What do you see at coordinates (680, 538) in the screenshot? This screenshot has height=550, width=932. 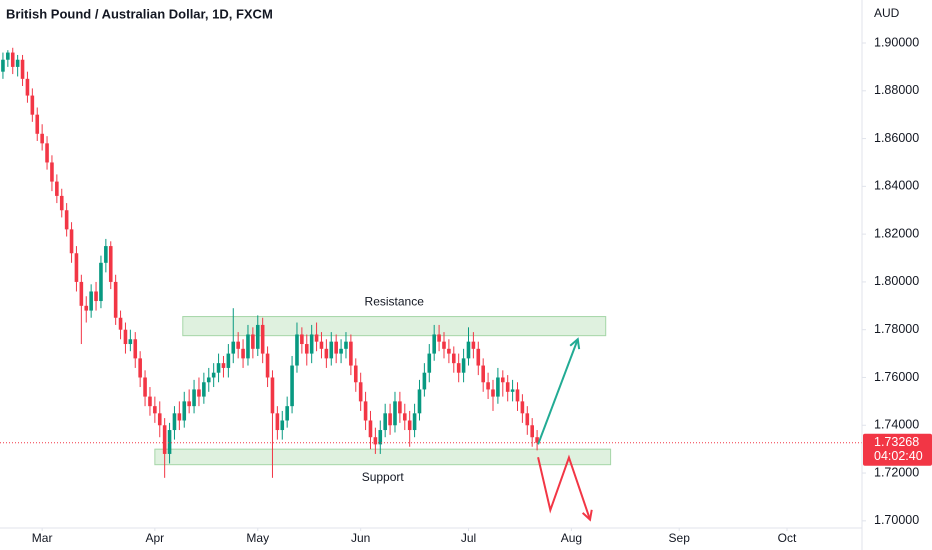 I see `x-tick-label: Sep` at bounding box center [680, 538].